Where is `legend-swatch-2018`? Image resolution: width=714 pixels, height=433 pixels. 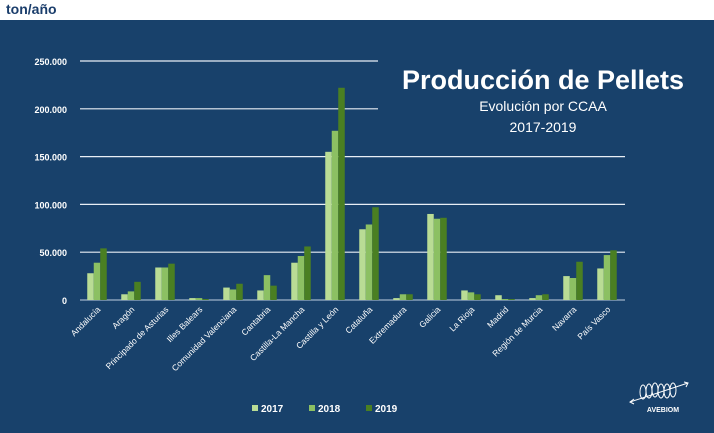 legend-swatch-2018 is located at coordinates (312, 408).